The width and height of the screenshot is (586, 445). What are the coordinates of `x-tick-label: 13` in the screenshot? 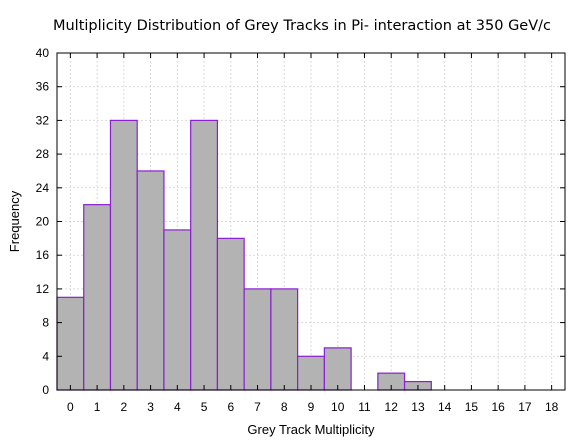 It's located at (418, 407).